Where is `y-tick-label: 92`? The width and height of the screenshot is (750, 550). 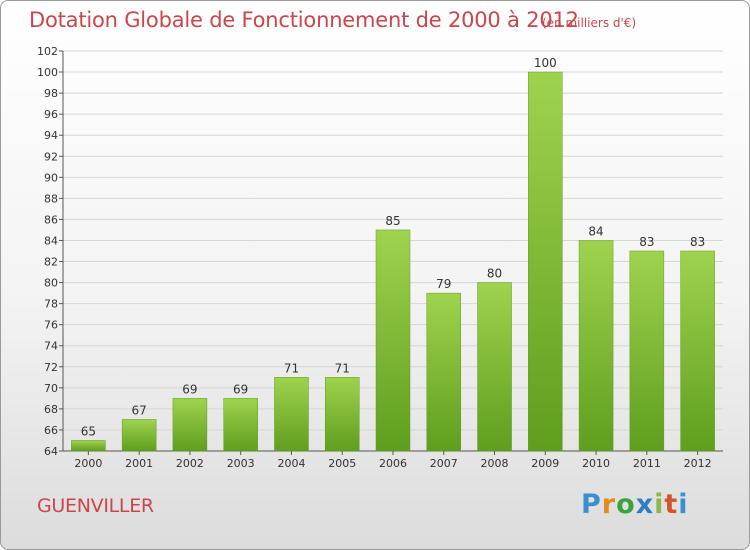
y-tick-label: 92 is located at coordinates (51, 156).